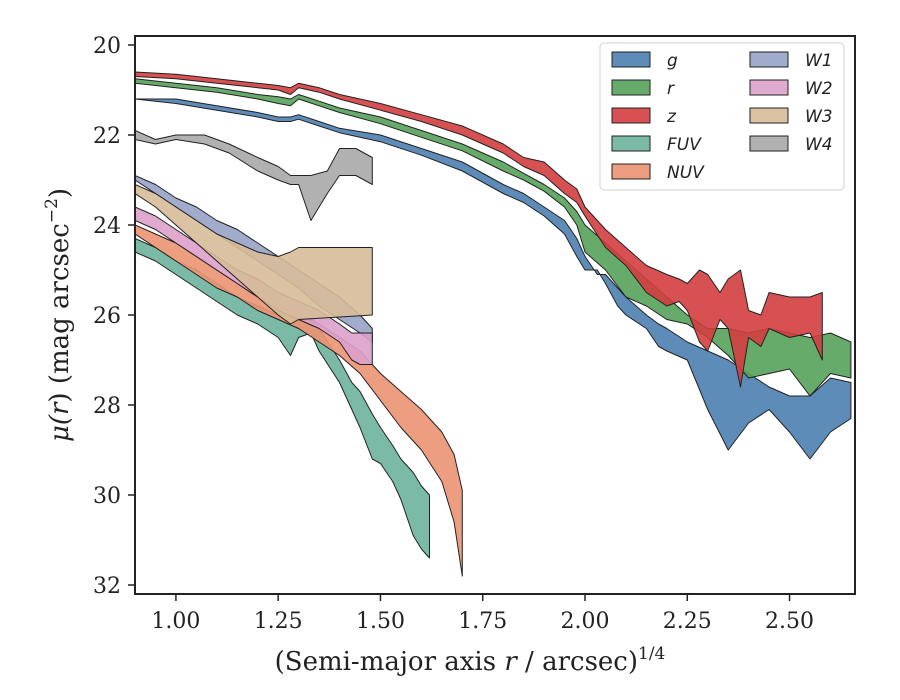 Image resolution: width=900 pixels, height=700 pixels. Describe the element at coordinates (769, 143) in the screenshot. I see `legend-swatch-w4` at that location.